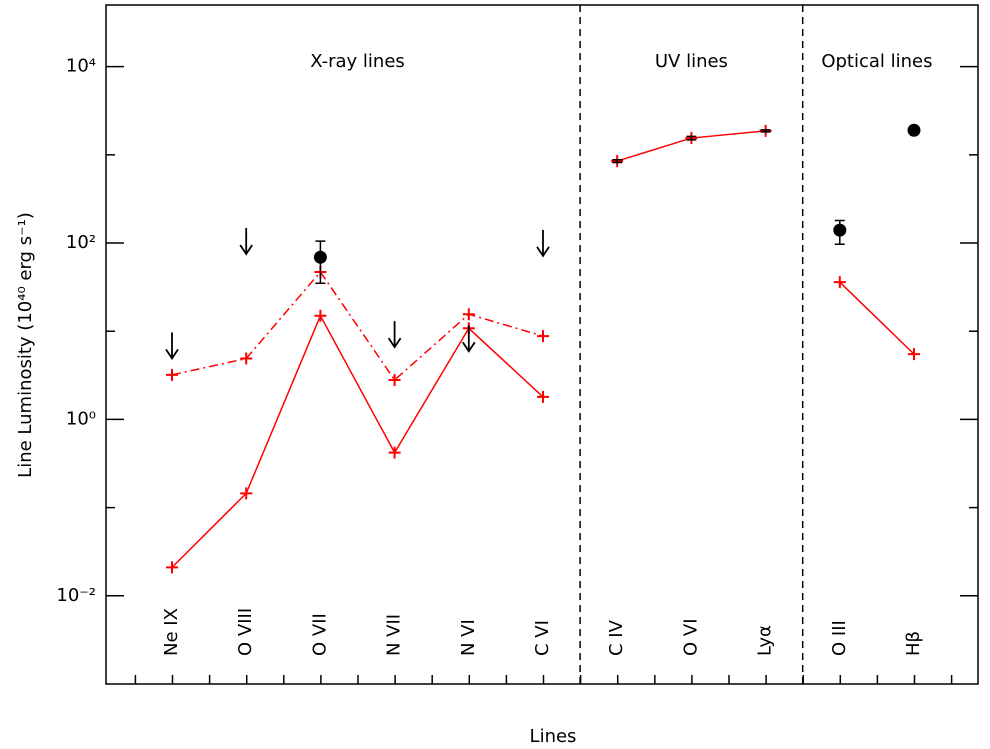  Describe the element at coordinates (357, 61) in the screenshot. I see `group-title: X-ray lines` at that location.